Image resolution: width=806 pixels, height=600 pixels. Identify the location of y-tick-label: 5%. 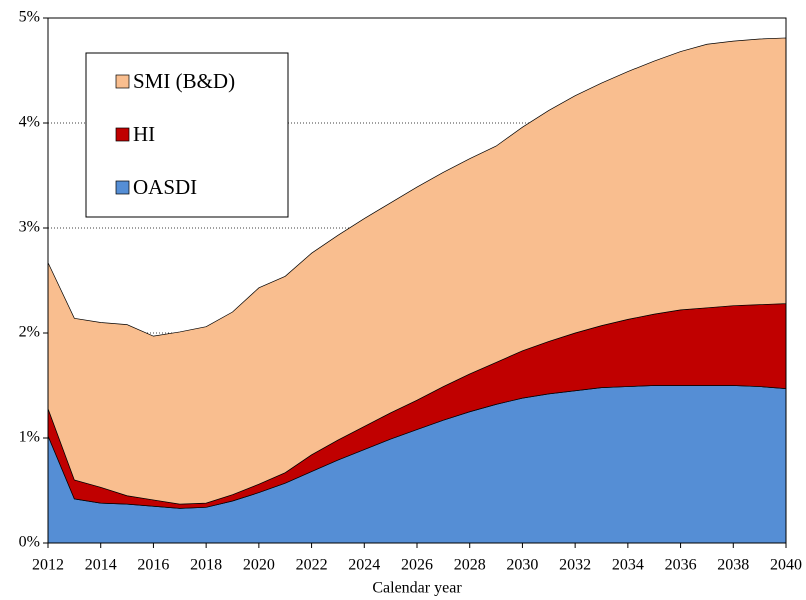
(29, 17).